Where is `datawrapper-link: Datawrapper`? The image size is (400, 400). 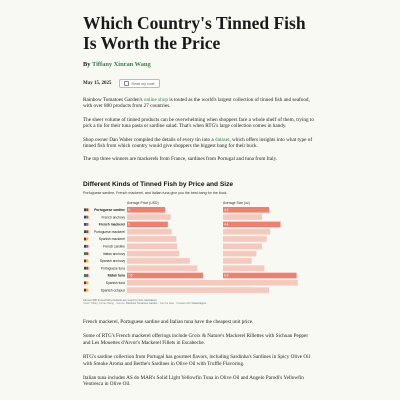
datawrapper-link: Datawrapper is located at coordinates (199, 303).